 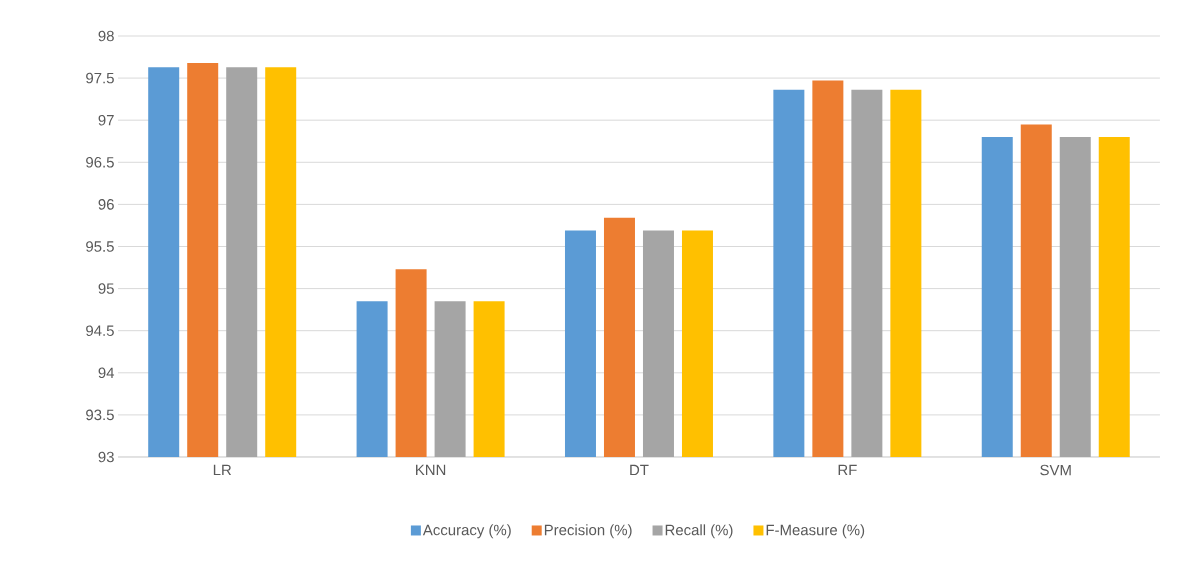 What do you see at coordinates (100, 415) in the screenshot?
I see `y-tick-label: 93.5` at bounding box center [100, 415].